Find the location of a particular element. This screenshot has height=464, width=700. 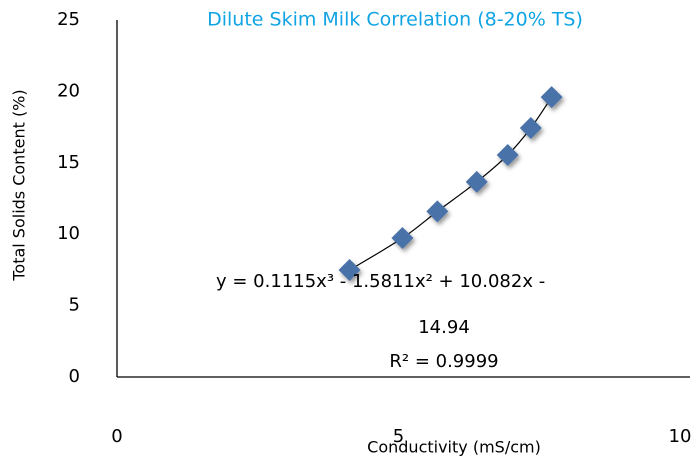

y-axis-title: Total Solids Content (%) is located at coordinates (19, 185).